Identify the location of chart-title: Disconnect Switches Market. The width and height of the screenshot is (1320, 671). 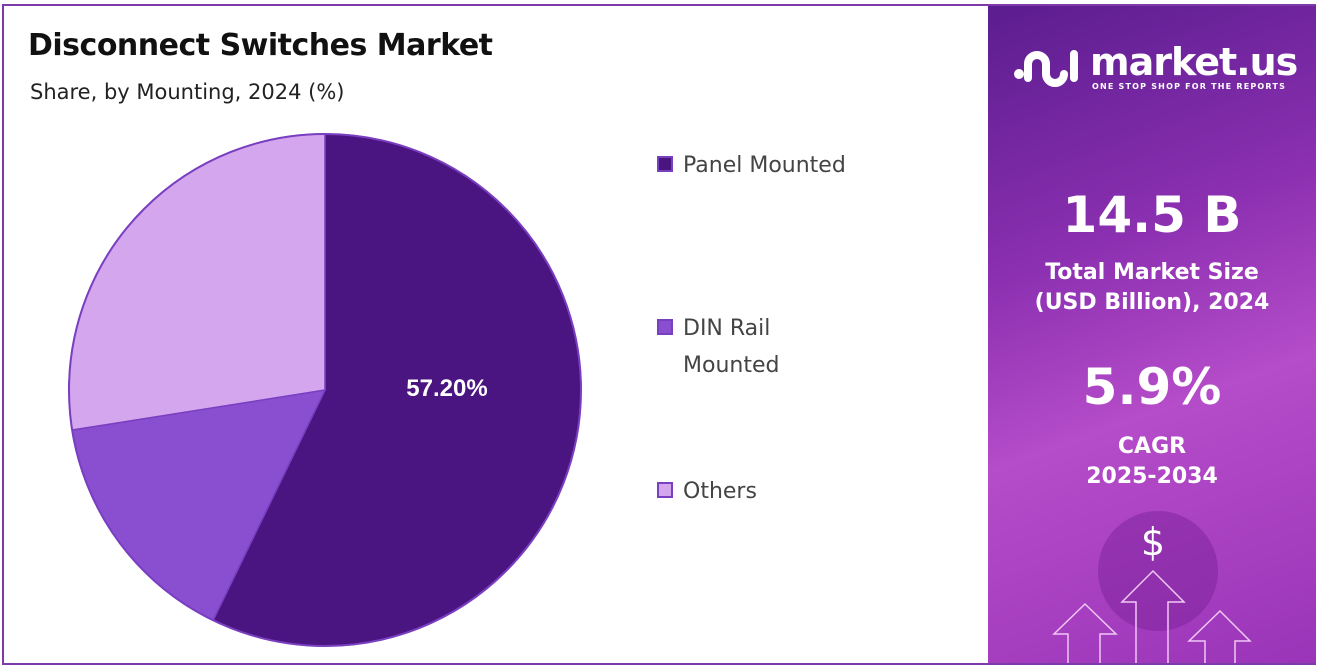
(260, 45).